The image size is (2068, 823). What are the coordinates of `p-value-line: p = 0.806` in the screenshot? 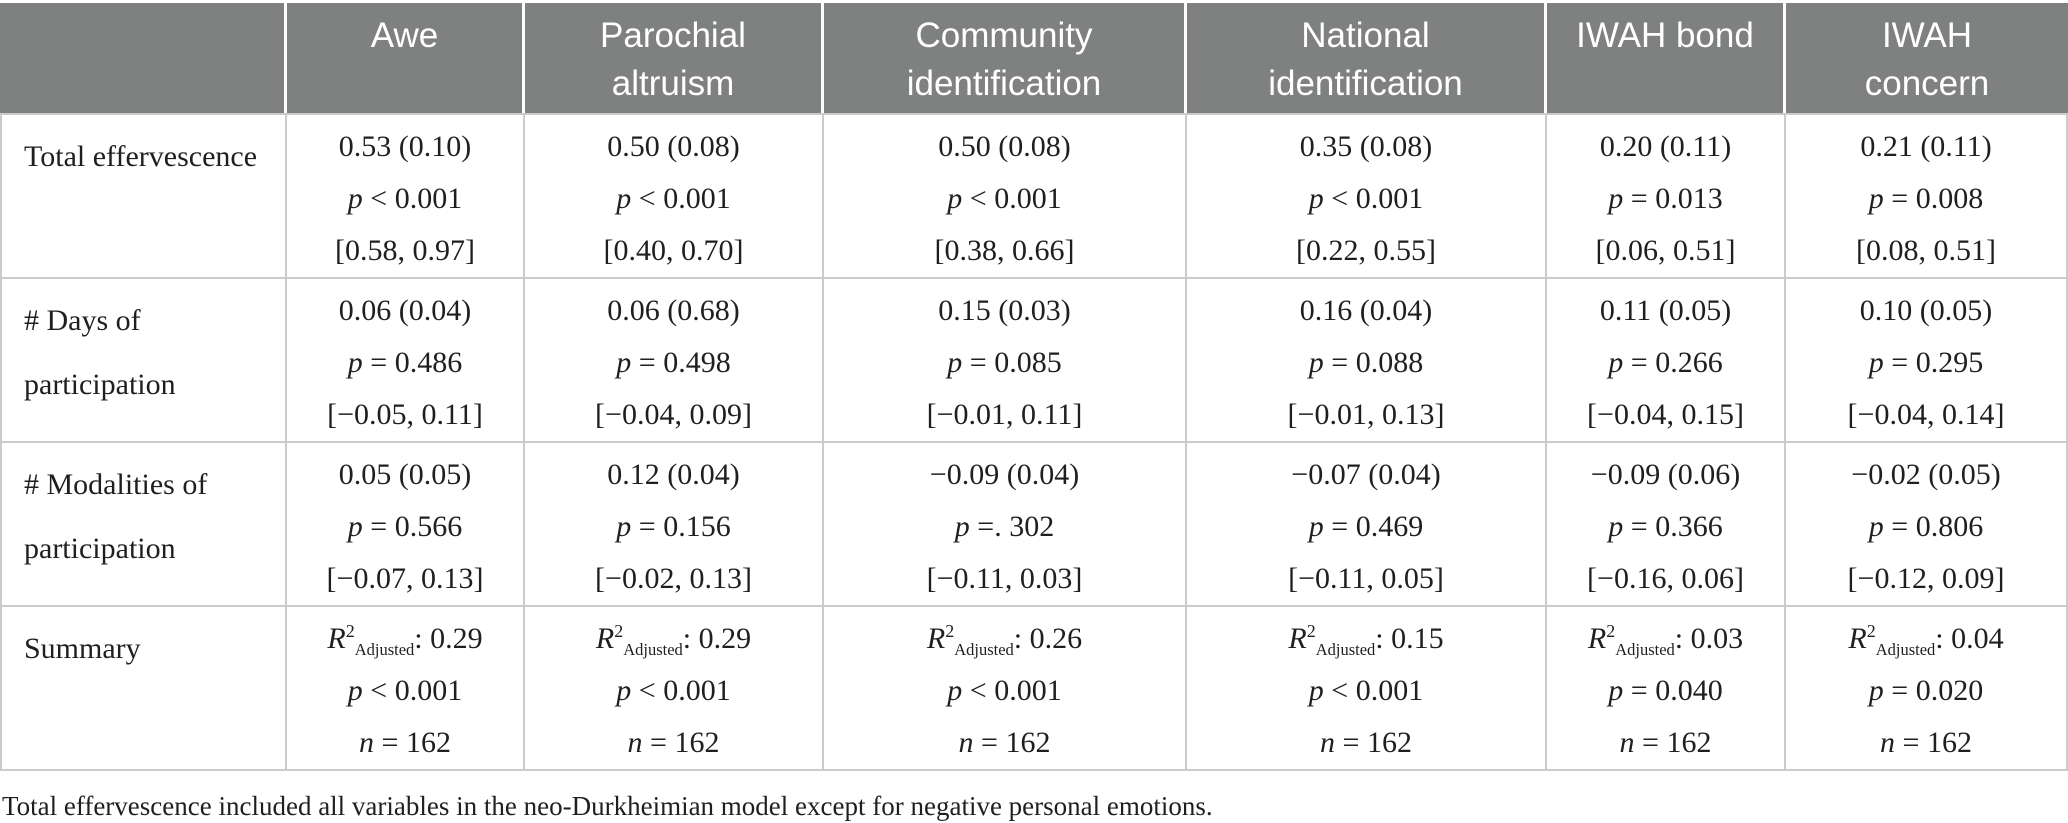 It's located at (1926, 526).